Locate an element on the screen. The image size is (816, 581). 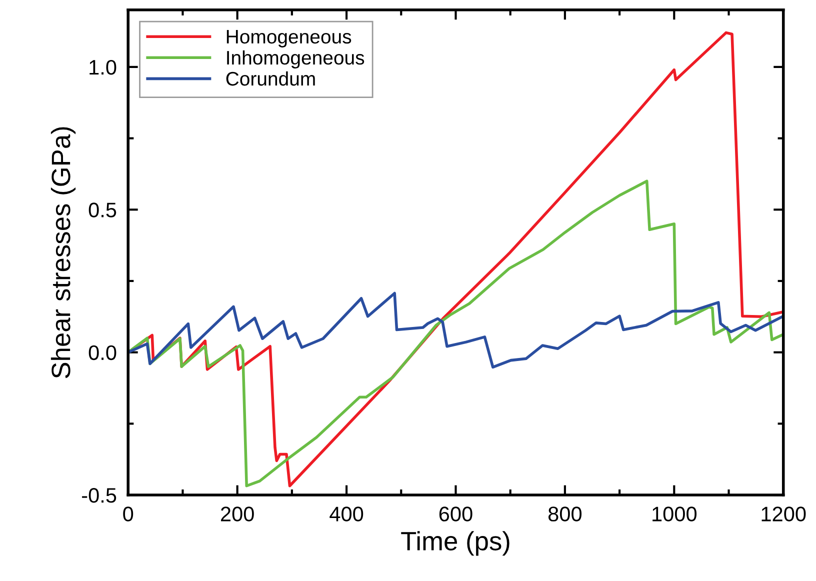
x-tick-label: 600 is located at coordinates (455, 514).